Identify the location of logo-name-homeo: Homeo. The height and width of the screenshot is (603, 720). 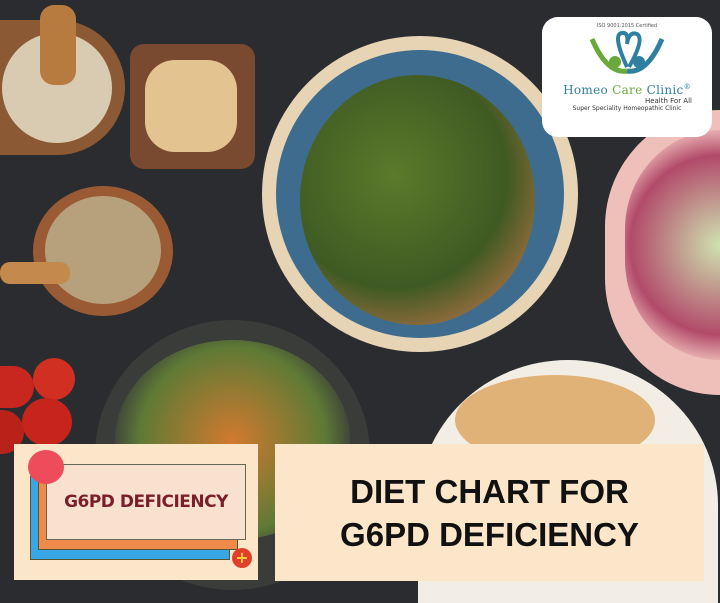
(588, 90).